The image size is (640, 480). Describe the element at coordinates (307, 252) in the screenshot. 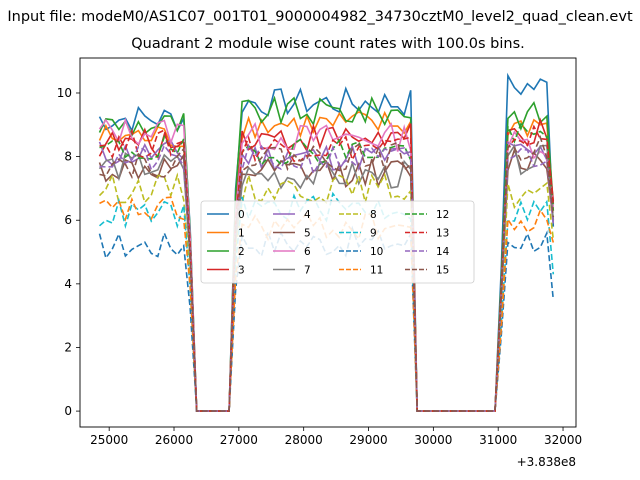

I see `legend-label-6: 6` at that location.